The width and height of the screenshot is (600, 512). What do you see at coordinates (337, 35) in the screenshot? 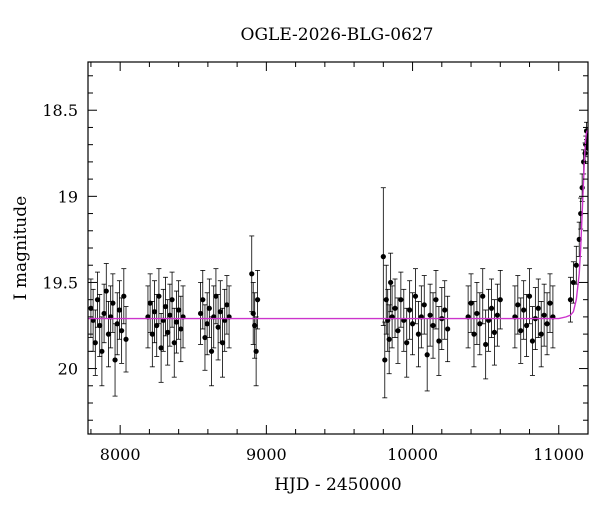
I see `chart-title: OGLE-2026-BLG-0627` at bounding box center [337, 35].